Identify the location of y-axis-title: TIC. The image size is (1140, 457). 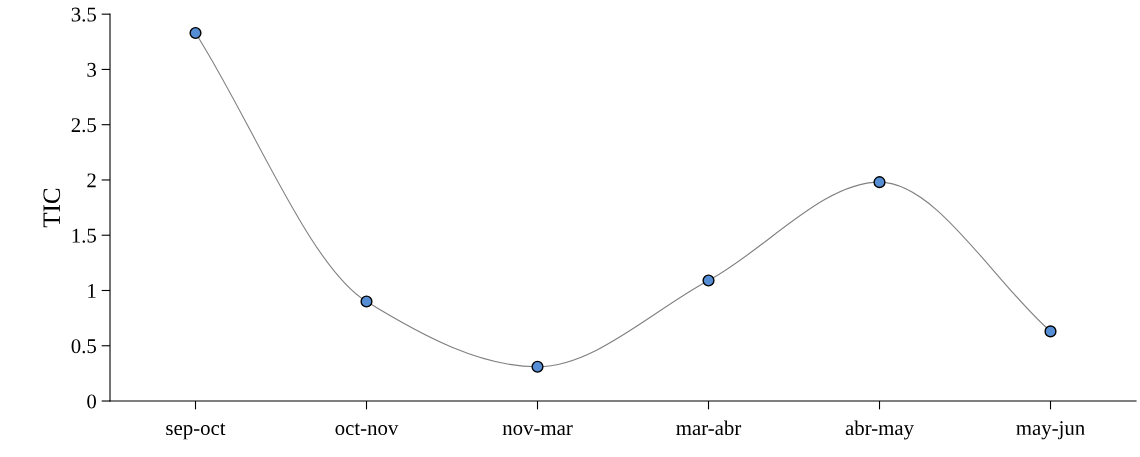
(52, 208).